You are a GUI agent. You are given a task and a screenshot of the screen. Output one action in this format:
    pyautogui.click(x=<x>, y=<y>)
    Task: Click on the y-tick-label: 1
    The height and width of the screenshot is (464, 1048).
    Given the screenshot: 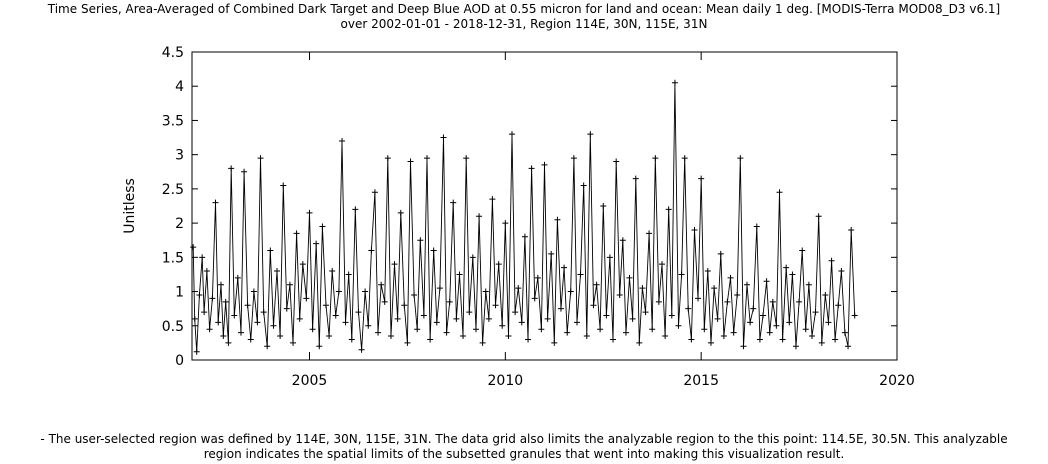 What is the action you would take?
    pyautogui.click(x=179, y=293)
    